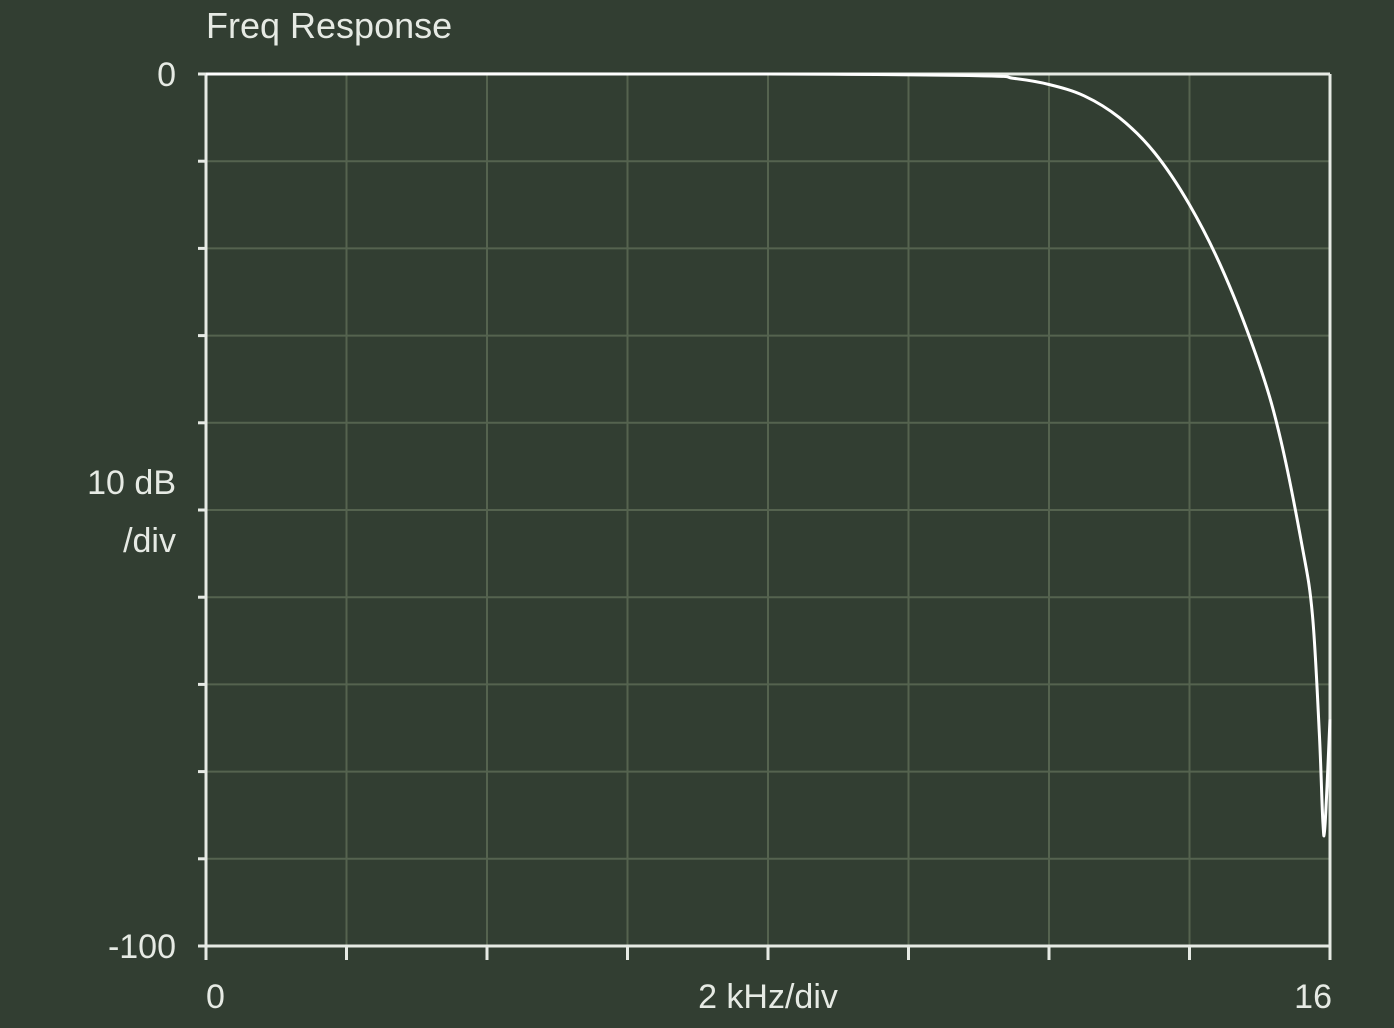 Image resolution: width=1394 pixels, height=1028 pixels. Describe the element at coordinates (149, 541) in the screenshot. I see `y-axis-label-line2: /div` at that location.